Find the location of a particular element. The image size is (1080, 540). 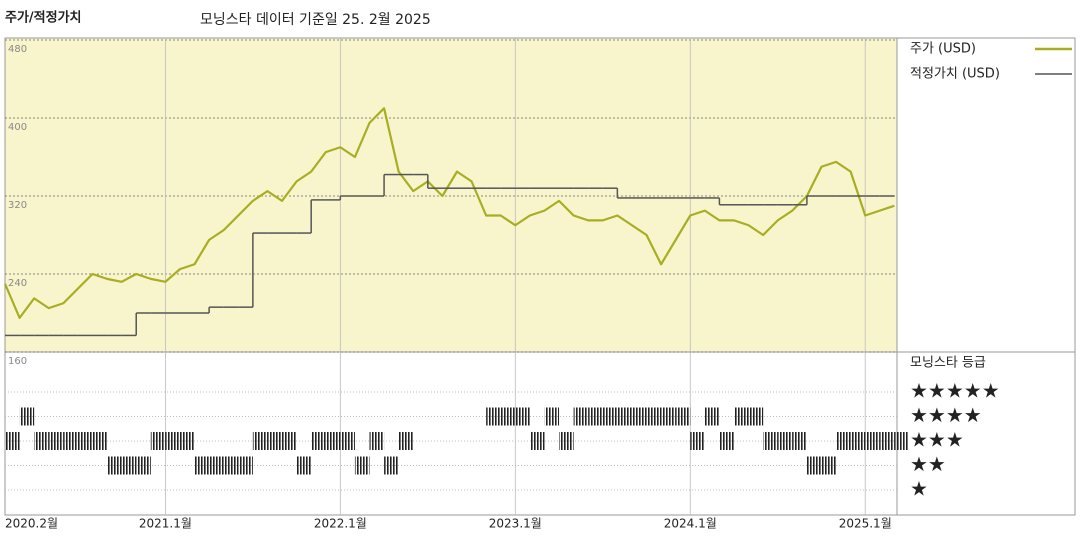

y-tick-label: 480 is located at coordinates (17, 49).